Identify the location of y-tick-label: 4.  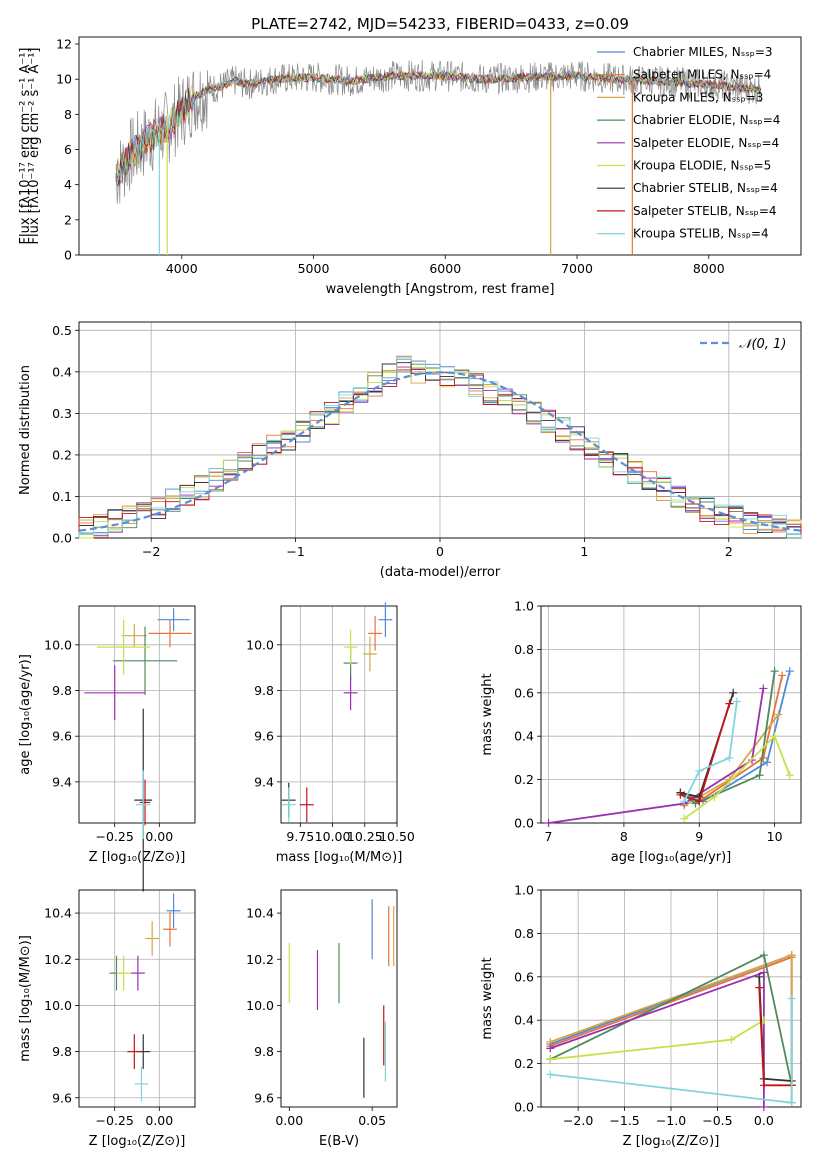
(68, 184).